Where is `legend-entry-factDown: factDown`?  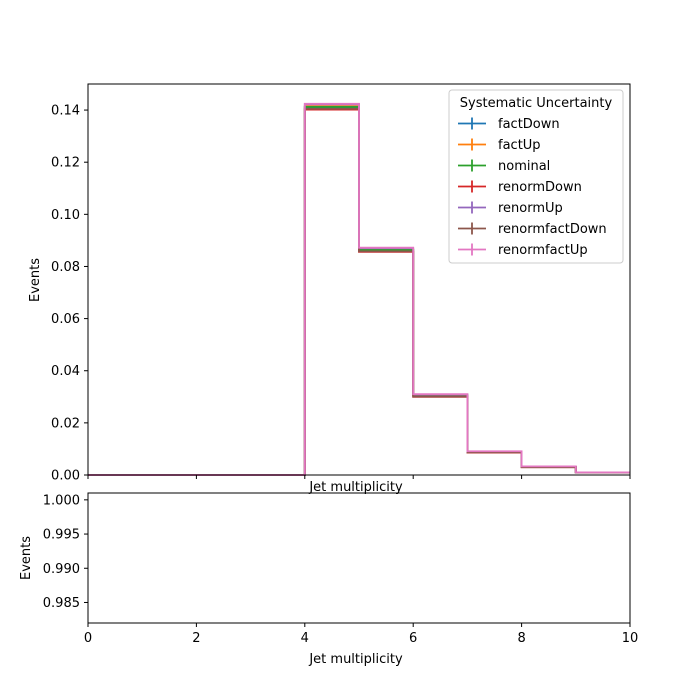
legend-entry-factDown: factDown is located at coordinates (509, 124).